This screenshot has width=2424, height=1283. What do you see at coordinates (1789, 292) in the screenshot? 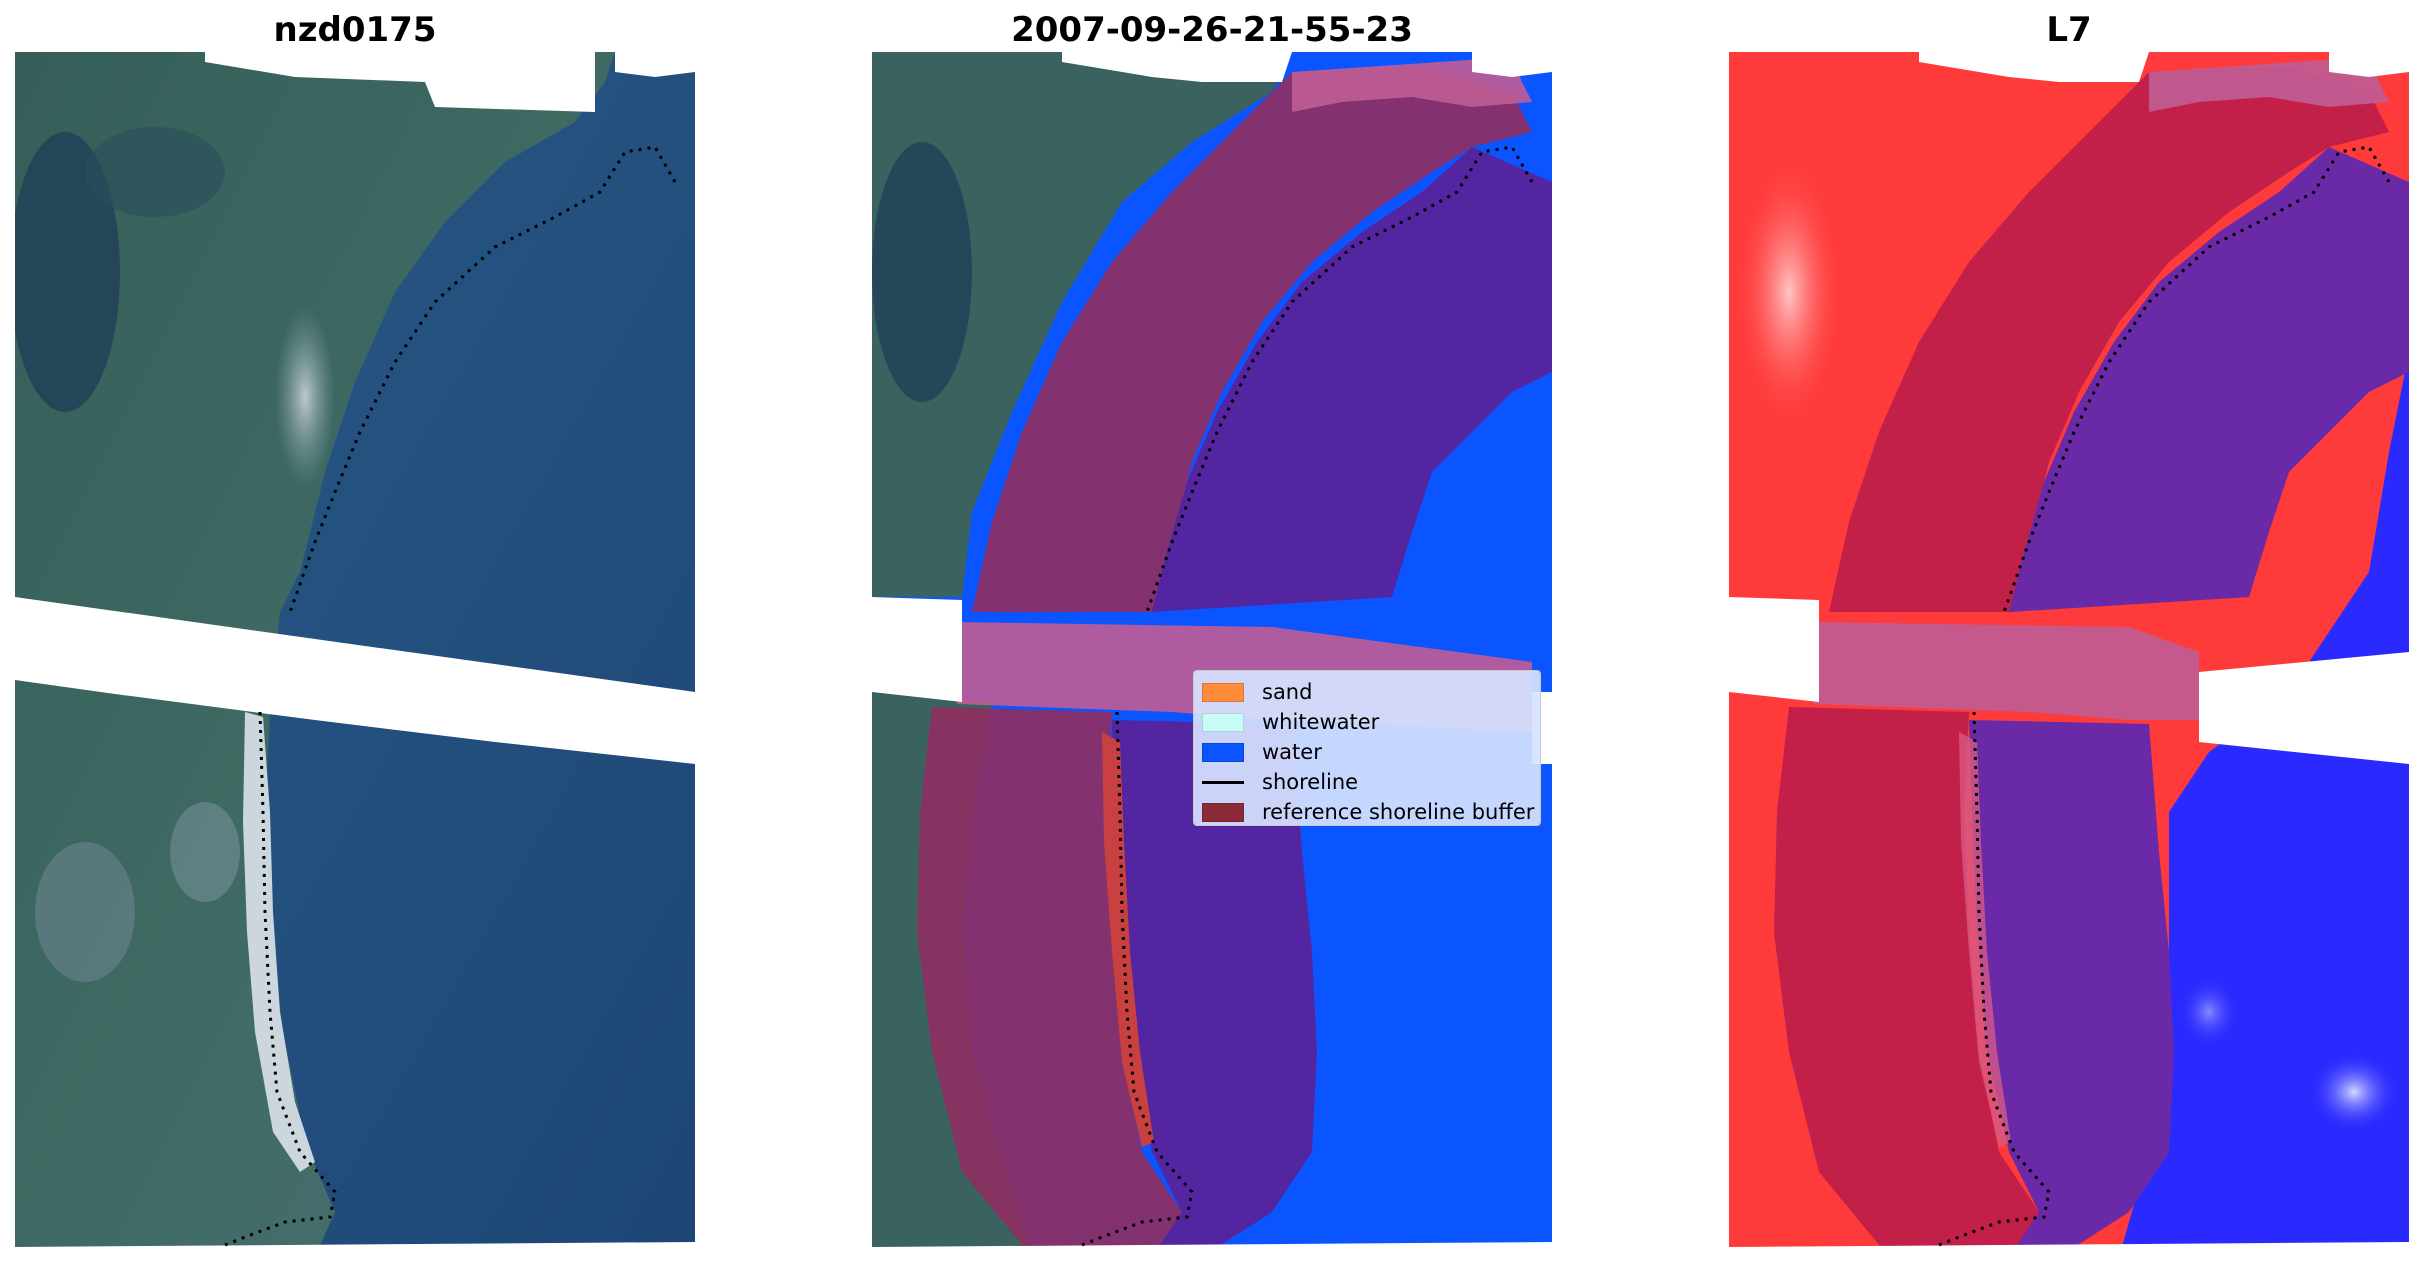
I see `index-bright-area` at bounding box center [1789, 292].